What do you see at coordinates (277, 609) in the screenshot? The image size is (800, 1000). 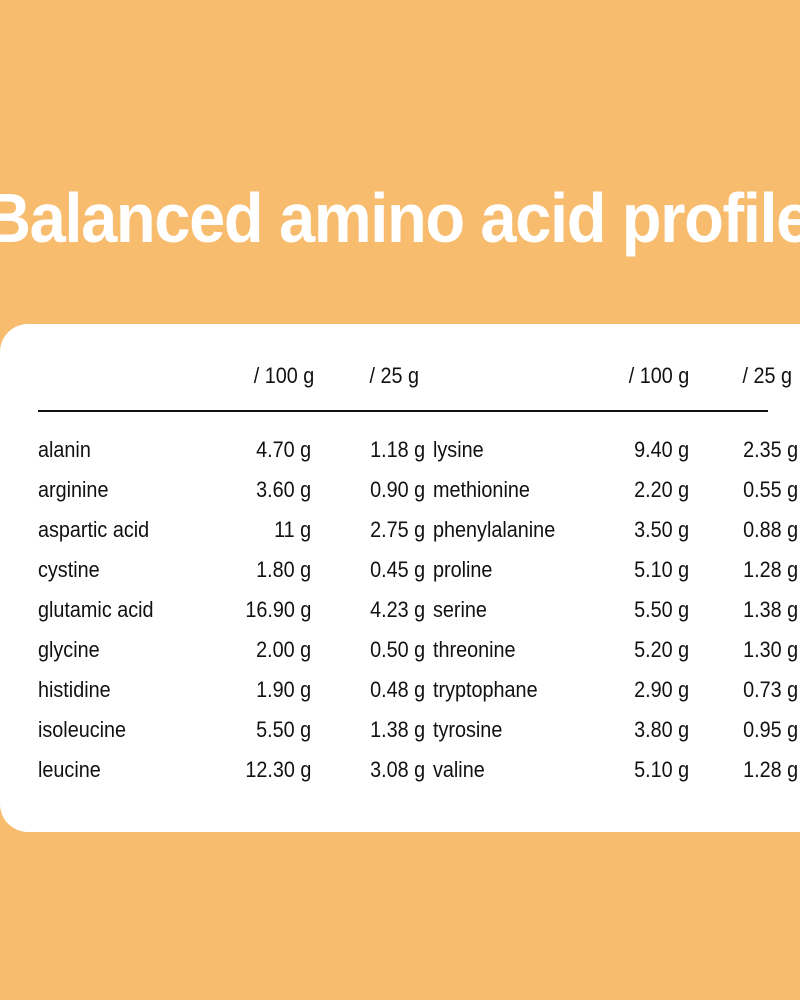 I see `value-per-100g: 16.90 g` at bounding box center [277, 609].